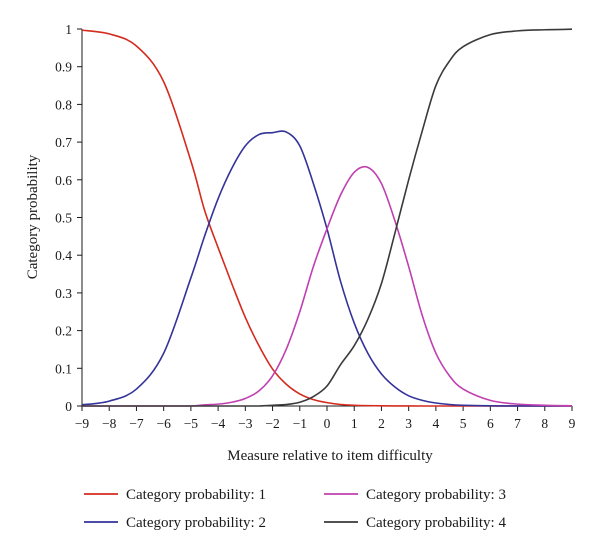 Image resolution: width=600 pixels, height=549 pixels. Describe the element at coordinates (196, 495) in the screenshot. I see `legend-label: Category probability: 1` at that location.